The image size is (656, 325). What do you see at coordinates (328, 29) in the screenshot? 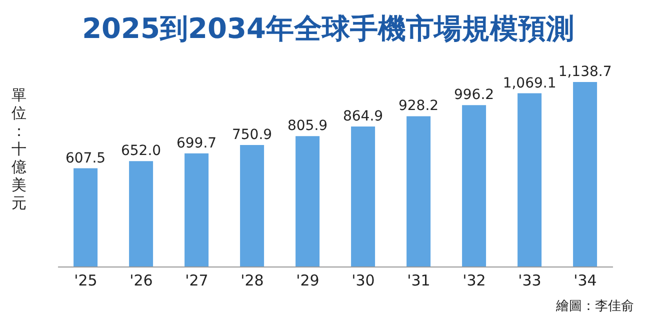
I see `chart-title: 2025到2034年全球手機市場規模預測` at bounding box center [328, 29].